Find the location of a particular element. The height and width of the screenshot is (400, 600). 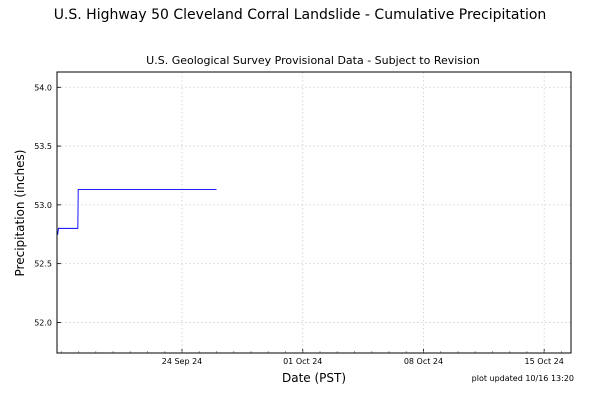

x-tick-label: 01 Oct 24 is located at coordinates (302, 361).